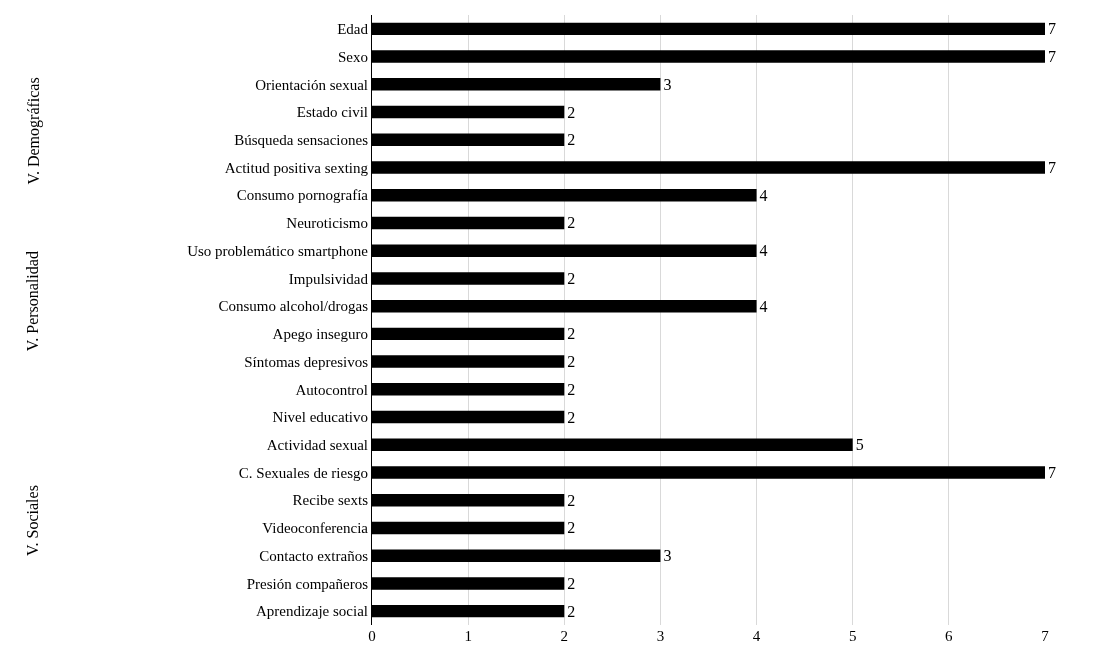 The height and width of the screenshot is (670, 1099). Describe the element at coordinates (330, 500) in the screenshot. I see `y-tick-label: Recibe sexts` at that location.